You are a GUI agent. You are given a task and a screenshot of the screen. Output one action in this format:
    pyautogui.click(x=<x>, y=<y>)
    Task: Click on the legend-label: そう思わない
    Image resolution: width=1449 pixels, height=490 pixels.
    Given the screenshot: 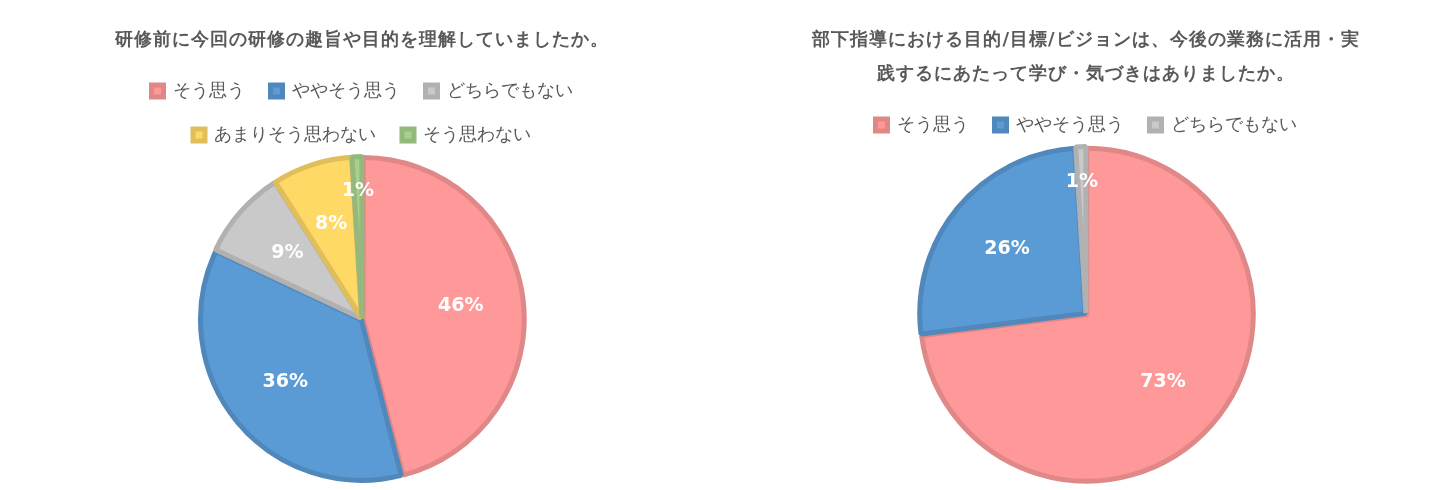 What is the action you would take?
    pyautogui.click(x=477, y=133)
    